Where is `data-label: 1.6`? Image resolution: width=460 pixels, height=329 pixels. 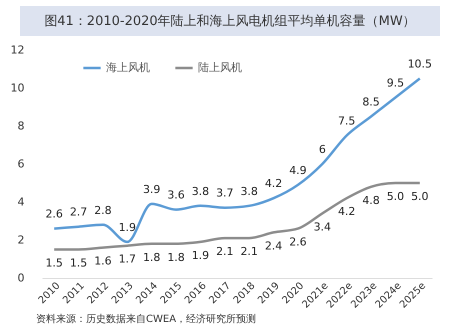
data-label: 1.6 is located at coordinates (103, 261).